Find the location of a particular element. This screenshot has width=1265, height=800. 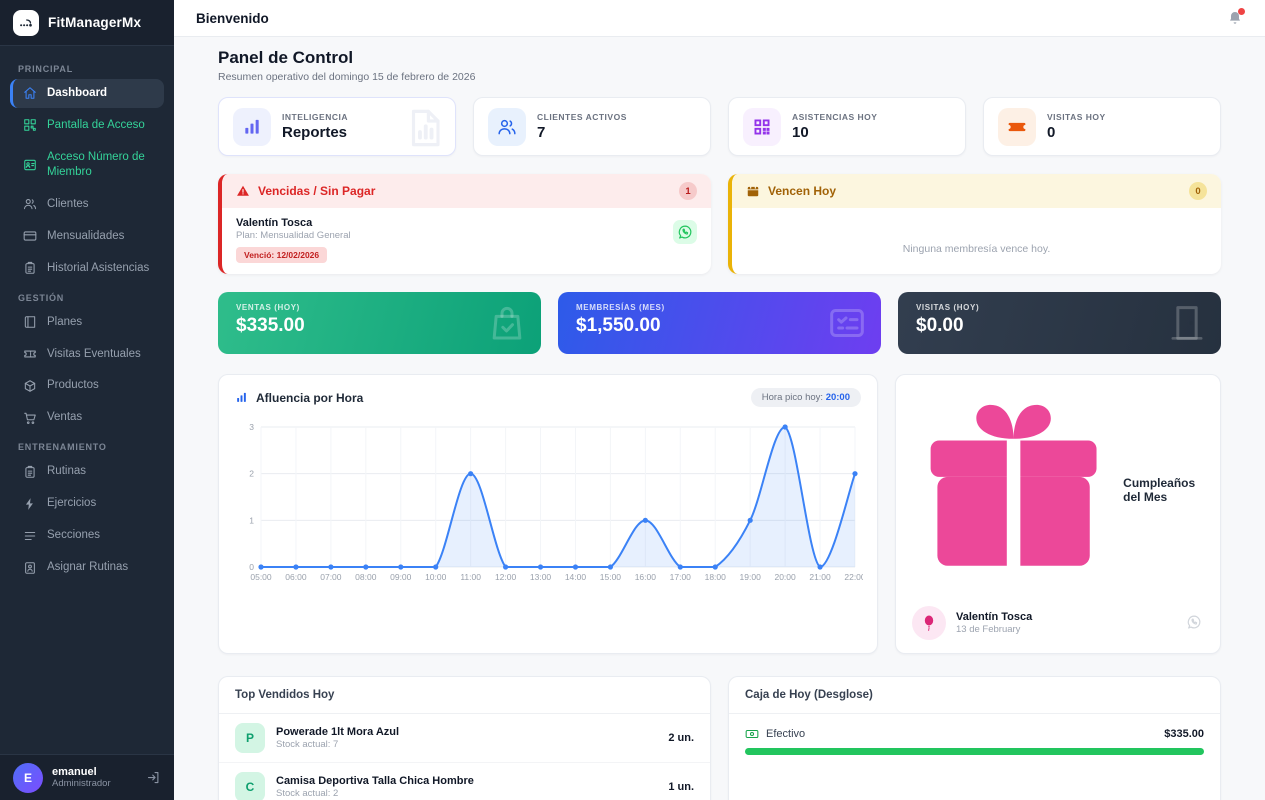

stat-label: CLIENTES ACTIVOS is located at coordinates (582, 117).